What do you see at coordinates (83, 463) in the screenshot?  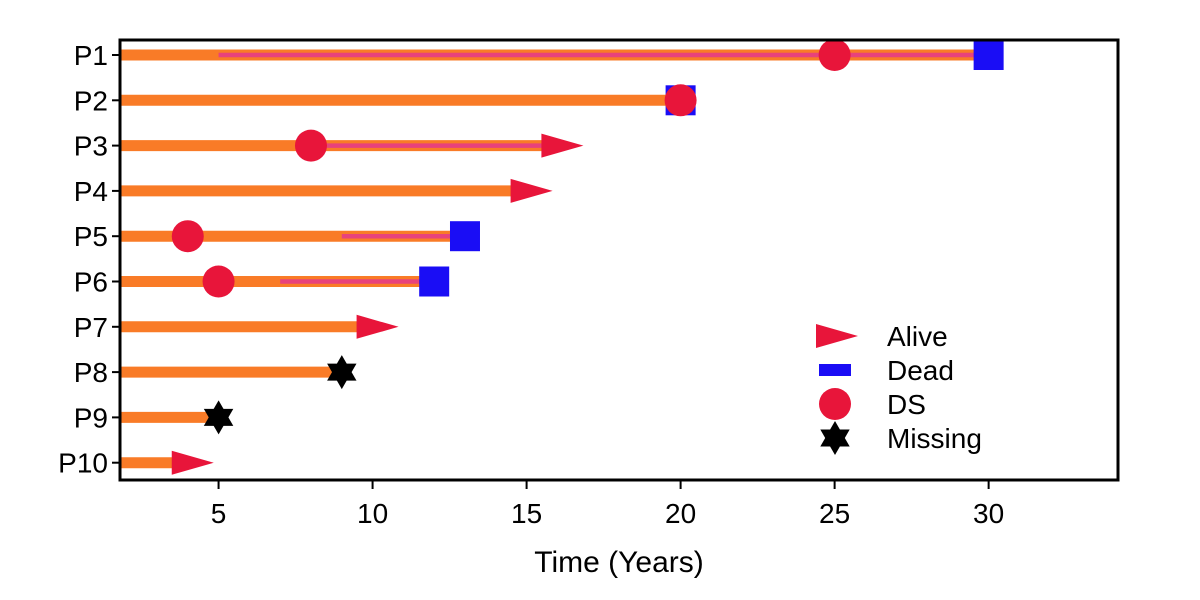 I see `y-tick-label-p10: P10` at bounding box center [83, 463].